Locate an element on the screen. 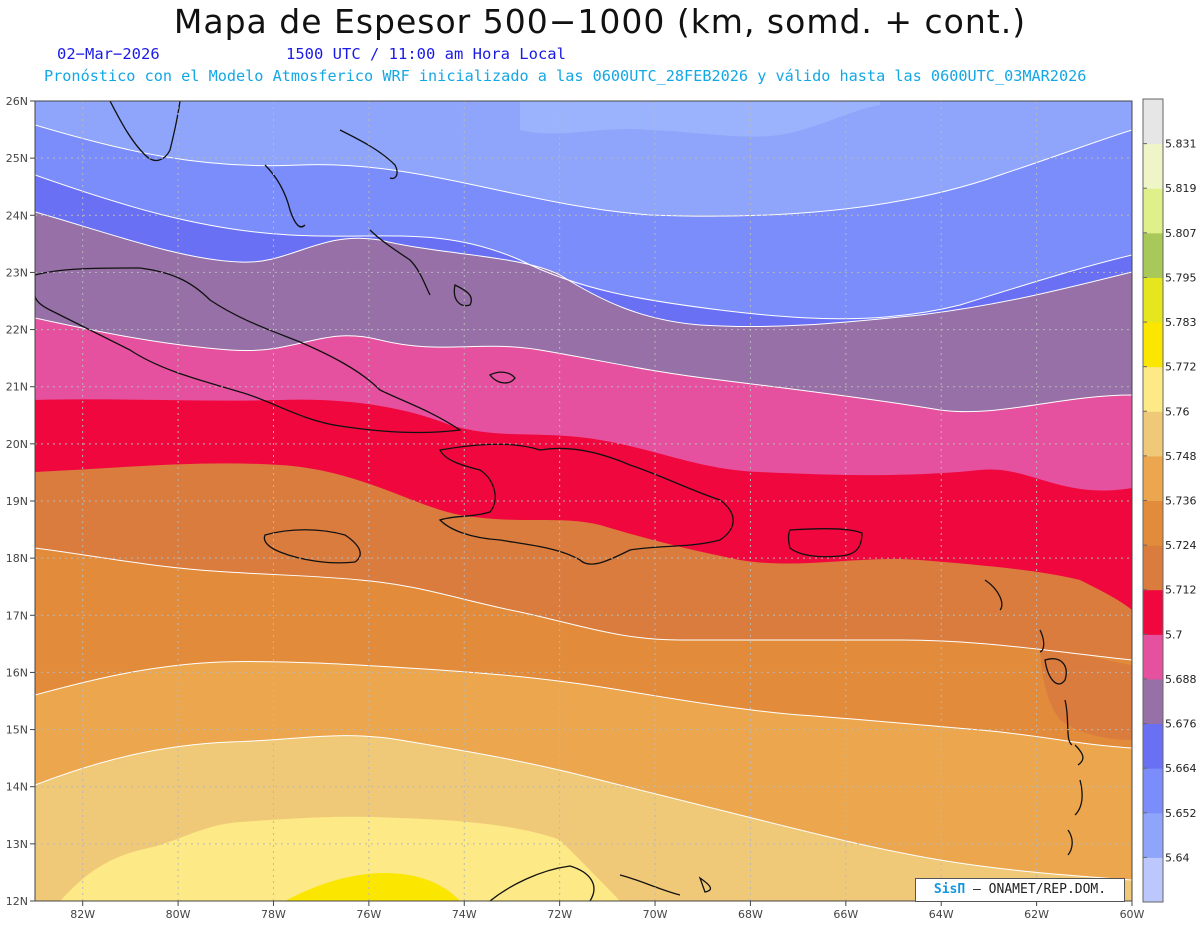 Image resolution: width=1200 pixels, height=927 pixels. colorbar-label: 5.772 is located at coordinates (1181, 367).